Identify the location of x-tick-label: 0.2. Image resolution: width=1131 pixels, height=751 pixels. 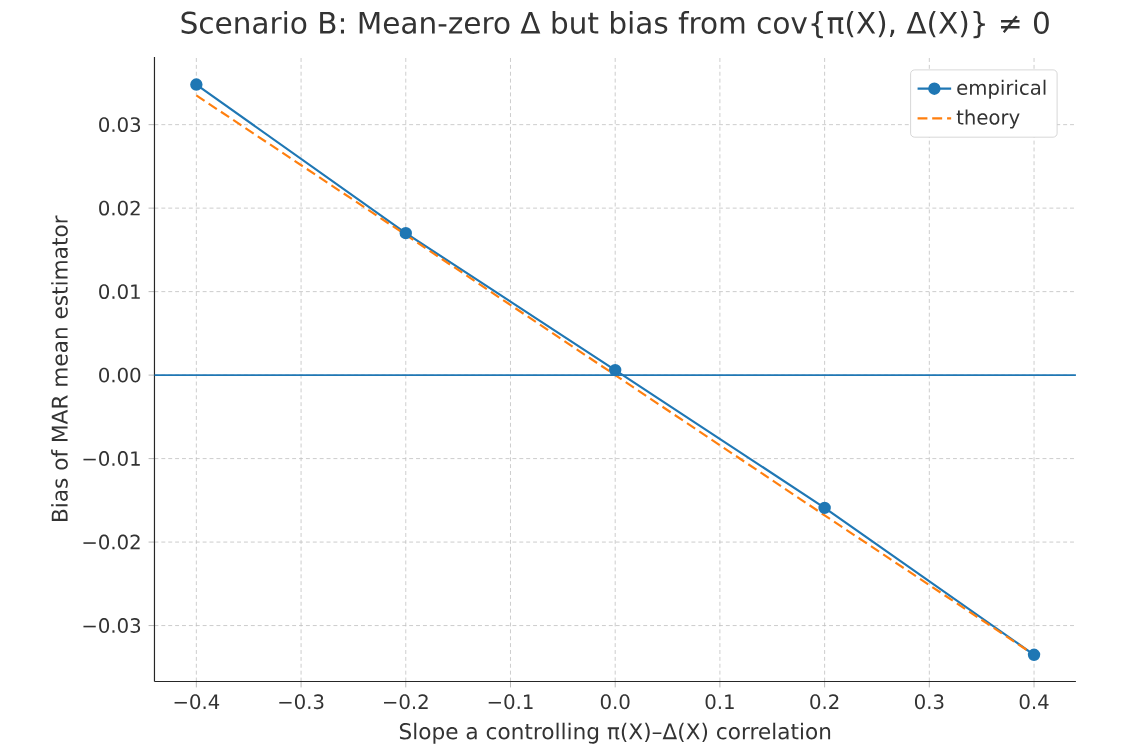
(824, 702).